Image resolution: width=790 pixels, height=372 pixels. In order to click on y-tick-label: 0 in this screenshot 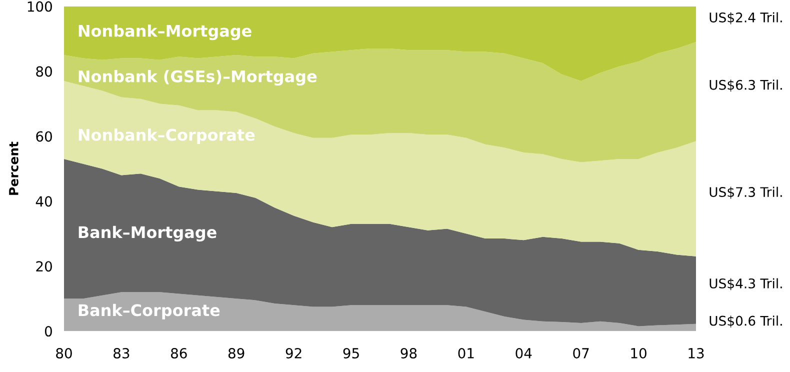, I will do `click(48, 331)`.